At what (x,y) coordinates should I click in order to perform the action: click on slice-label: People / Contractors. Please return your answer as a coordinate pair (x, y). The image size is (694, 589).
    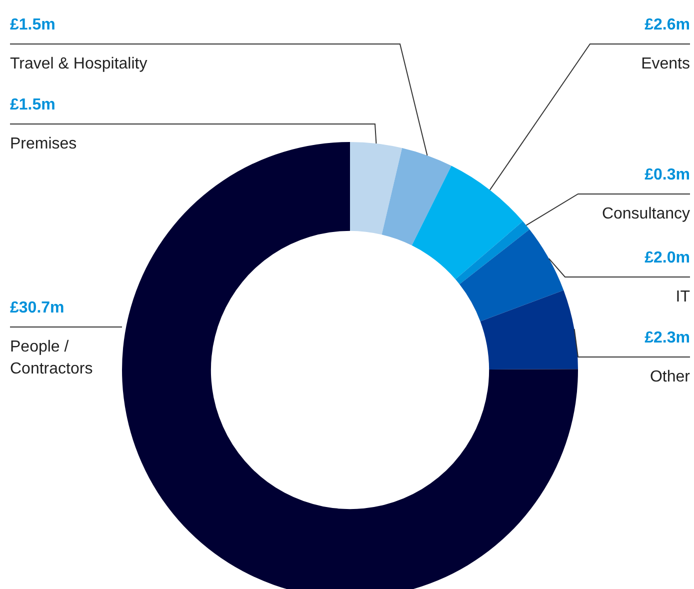
    Looking at the image, I should click on (51, 358).